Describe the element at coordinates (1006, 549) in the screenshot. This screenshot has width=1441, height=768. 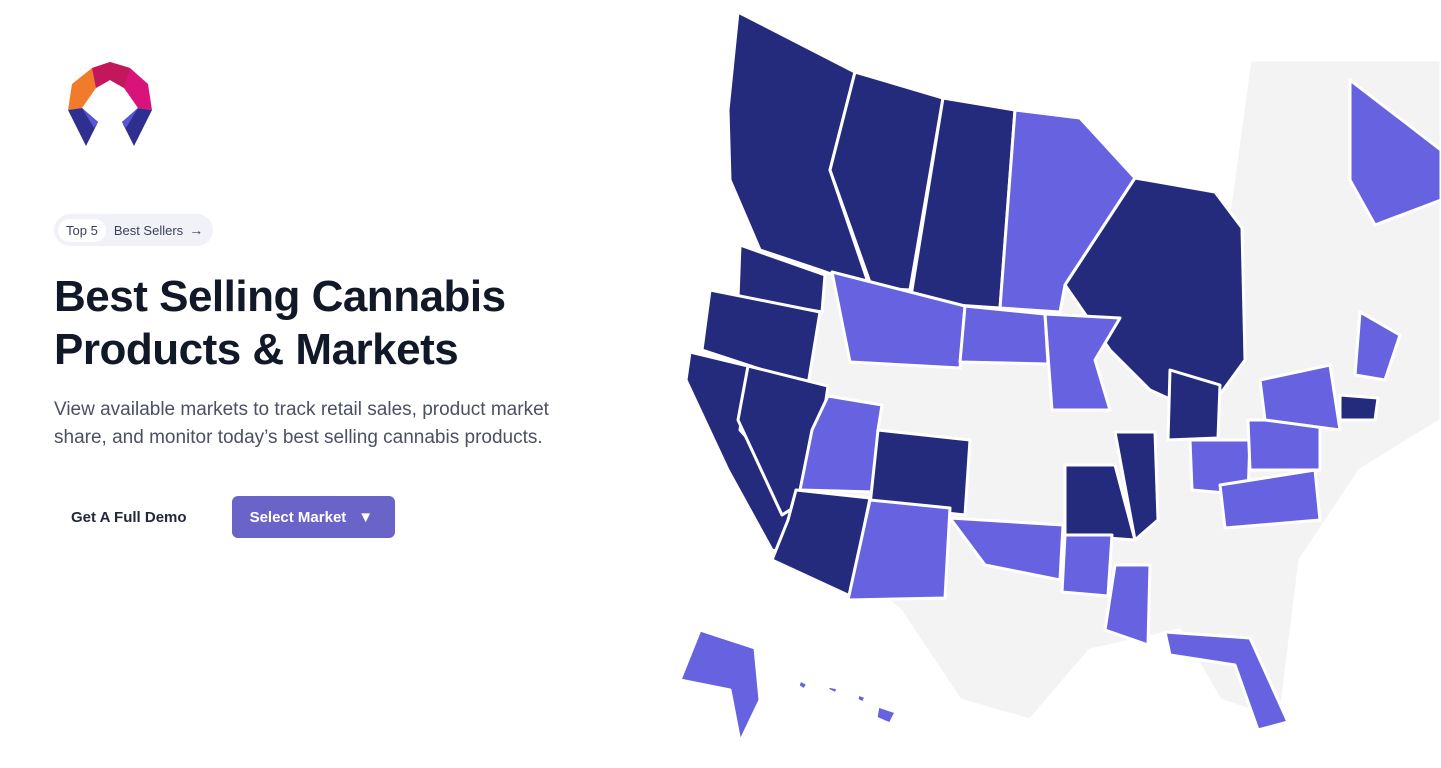
I see `region-oklahoma` at that location.